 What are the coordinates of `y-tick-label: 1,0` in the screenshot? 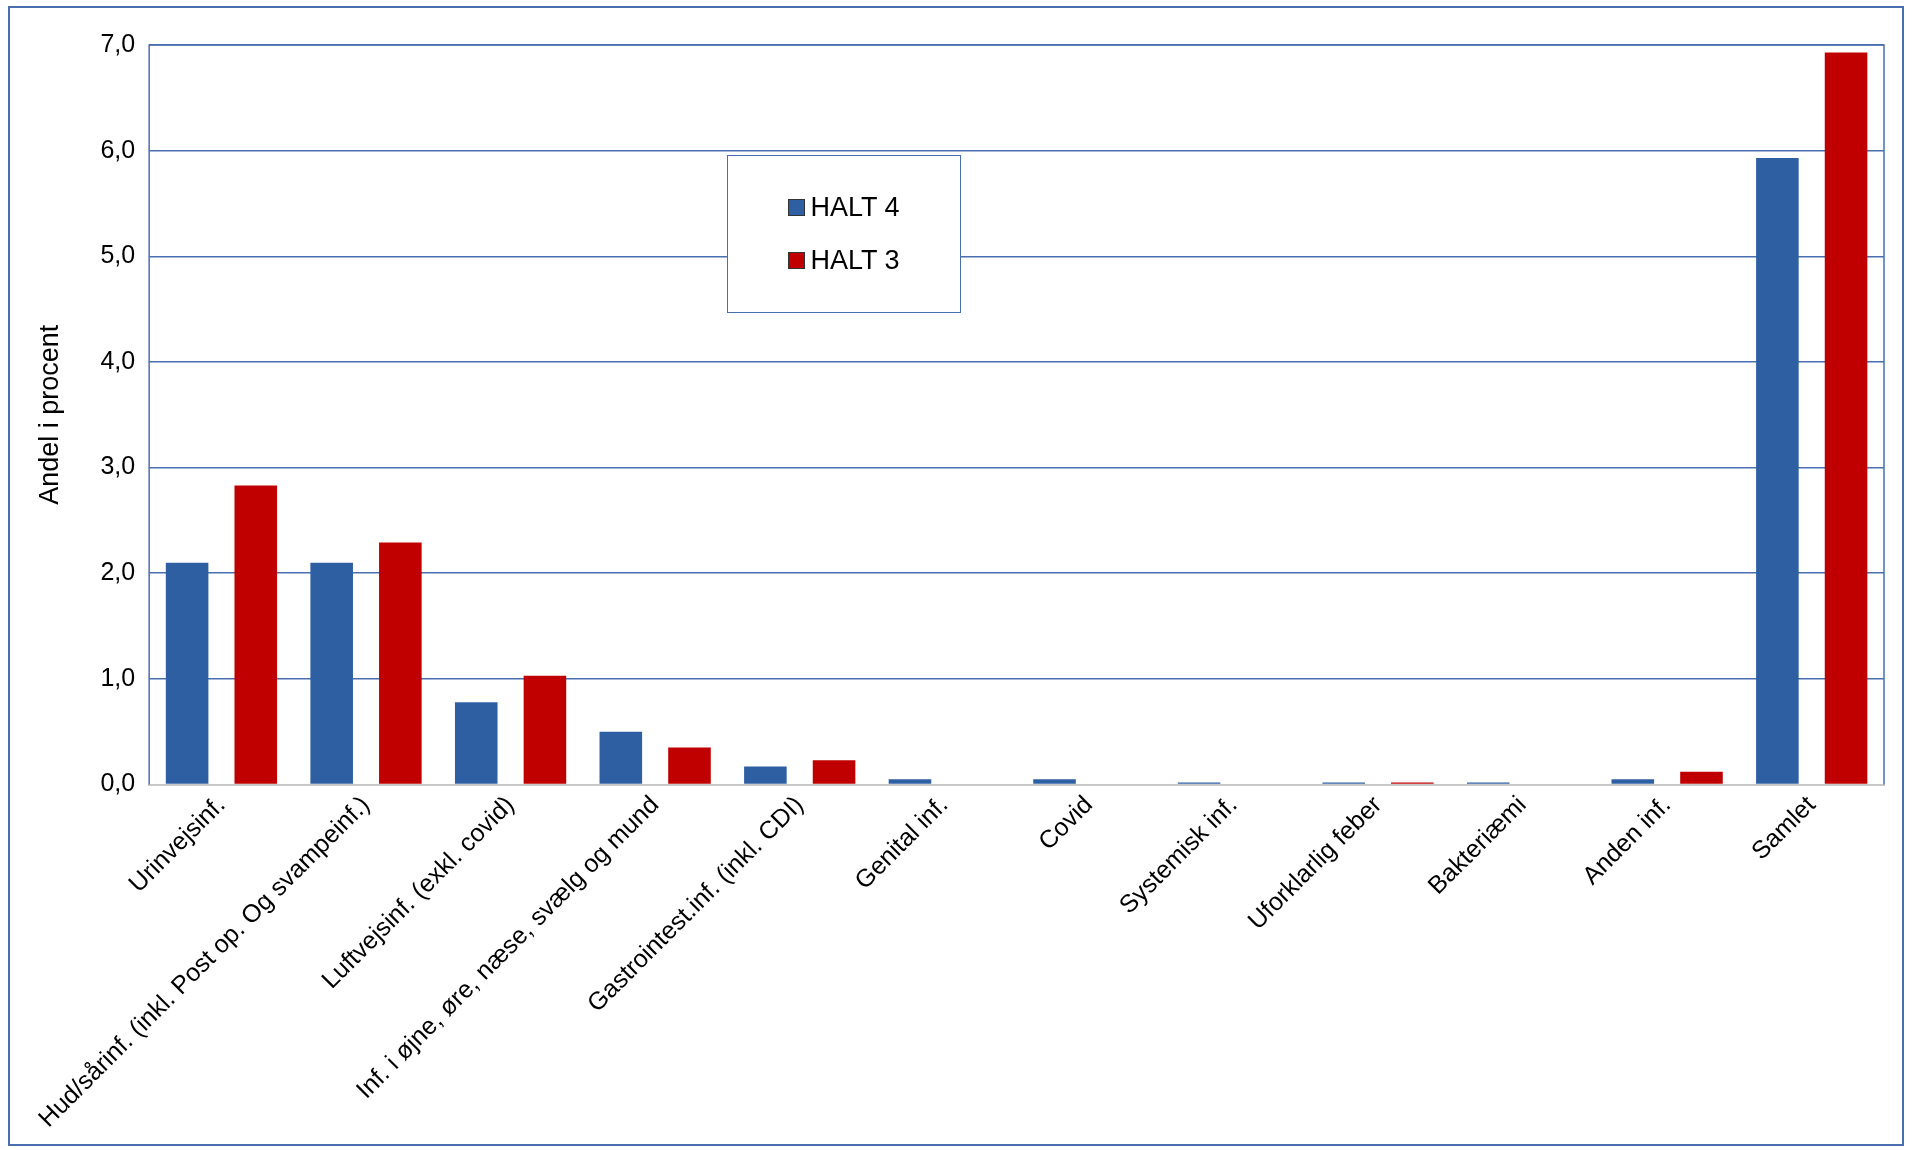 It's located at (118, 676).